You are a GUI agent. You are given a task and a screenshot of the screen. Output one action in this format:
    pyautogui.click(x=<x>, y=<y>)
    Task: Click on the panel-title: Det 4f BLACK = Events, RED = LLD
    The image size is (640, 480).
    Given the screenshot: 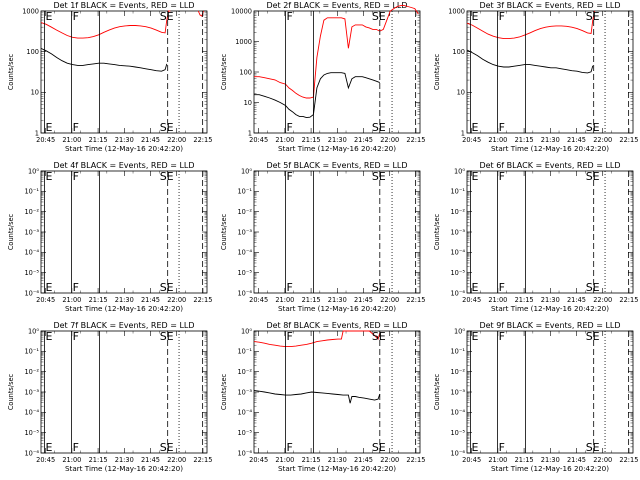 What is the action you would take?
    pyautogui.click(x=123, y=165)
    